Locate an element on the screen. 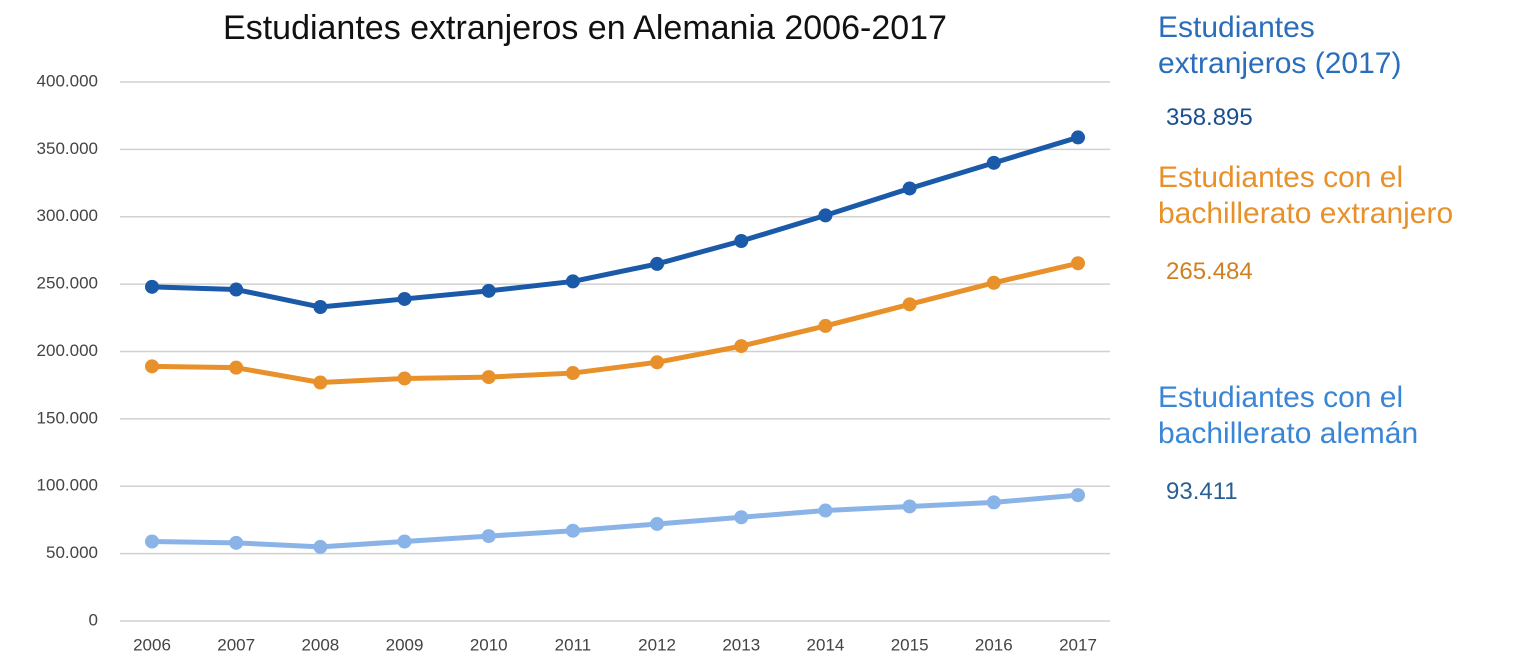 This screenshot has width=1532, height=658. x-tick-label: 2009 is located at coordinates (405, 644).